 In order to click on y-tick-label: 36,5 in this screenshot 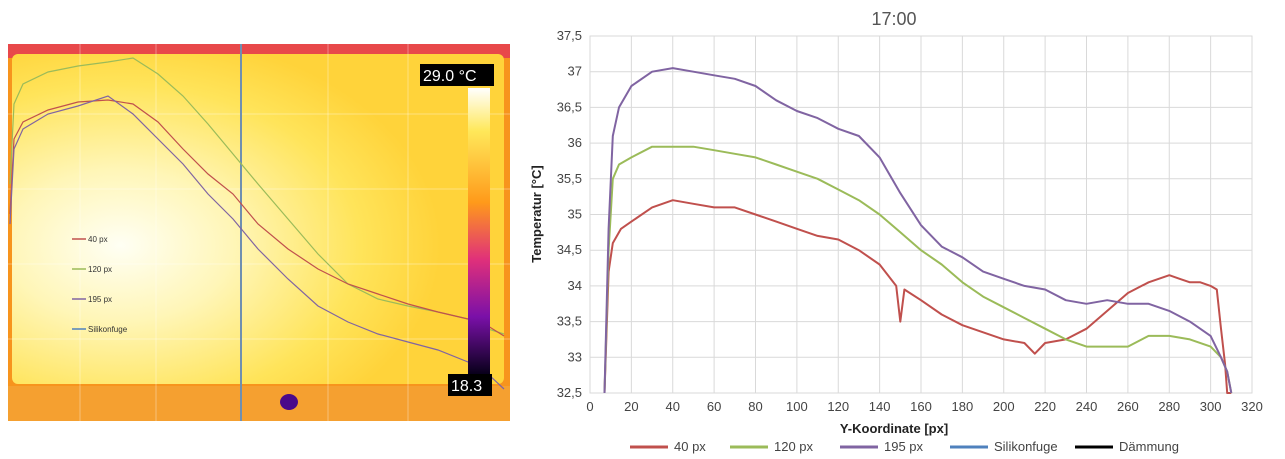, I will do `click(569, 106)`.